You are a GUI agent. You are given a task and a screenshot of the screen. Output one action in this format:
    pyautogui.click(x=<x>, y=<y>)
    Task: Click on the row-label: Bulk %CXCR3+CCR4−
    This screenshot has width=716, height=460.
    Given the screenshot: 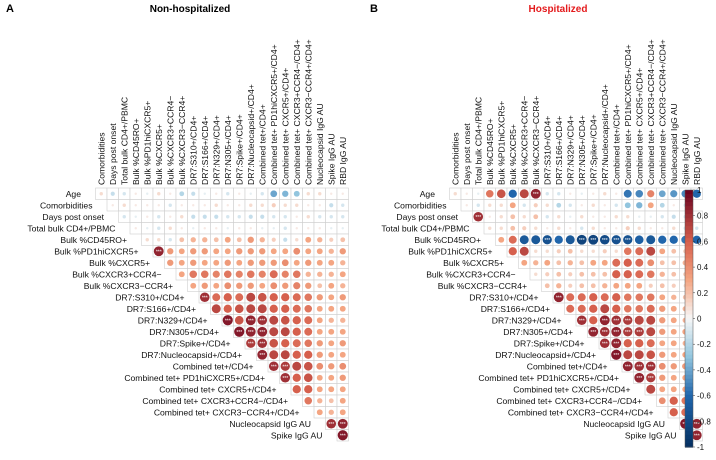 What is the action you would take?
    pyautogui.click(x=470, y=274)
    